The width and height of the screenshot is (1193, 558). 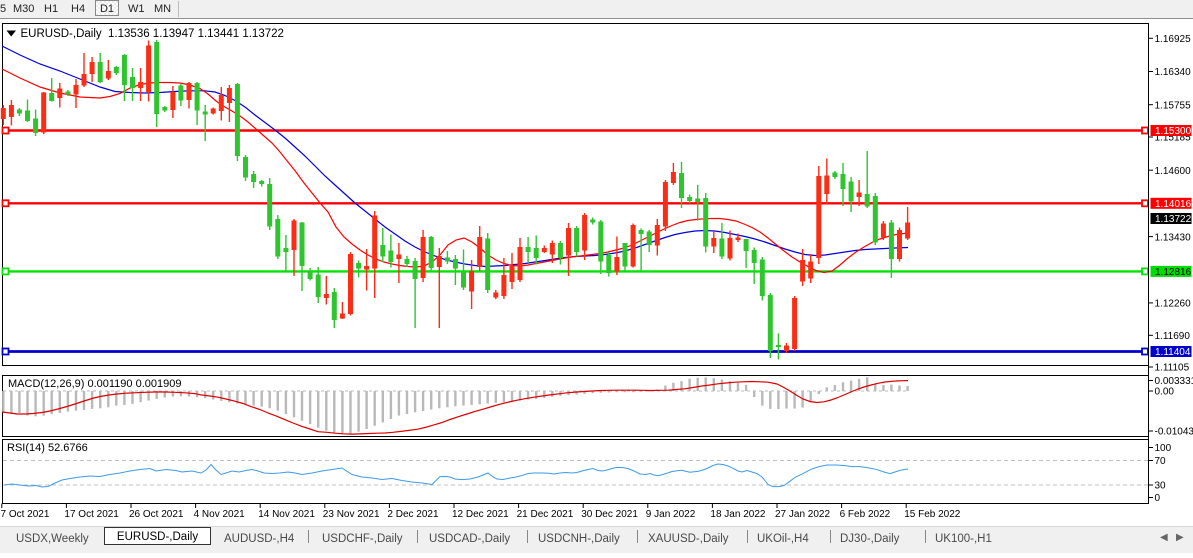 What do you see at coordinates (1163, 448) in the screenshot?
I see `svg-text: 100` at bounding box center [1163, 448].